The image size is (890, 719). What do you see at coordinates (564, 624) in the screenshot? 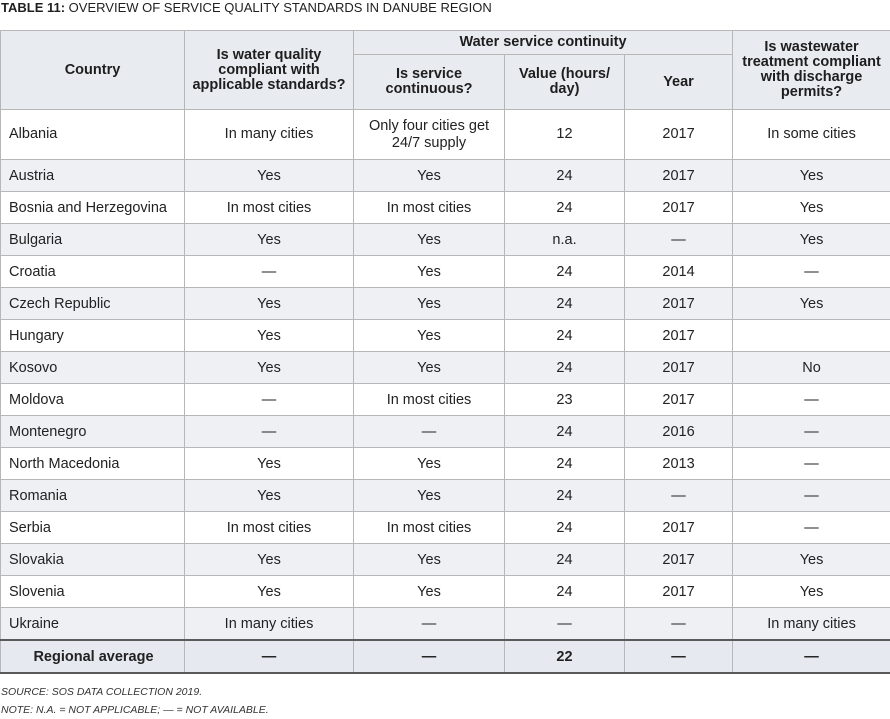
I see `cell-hours: —` at bounding box center [564, 624].